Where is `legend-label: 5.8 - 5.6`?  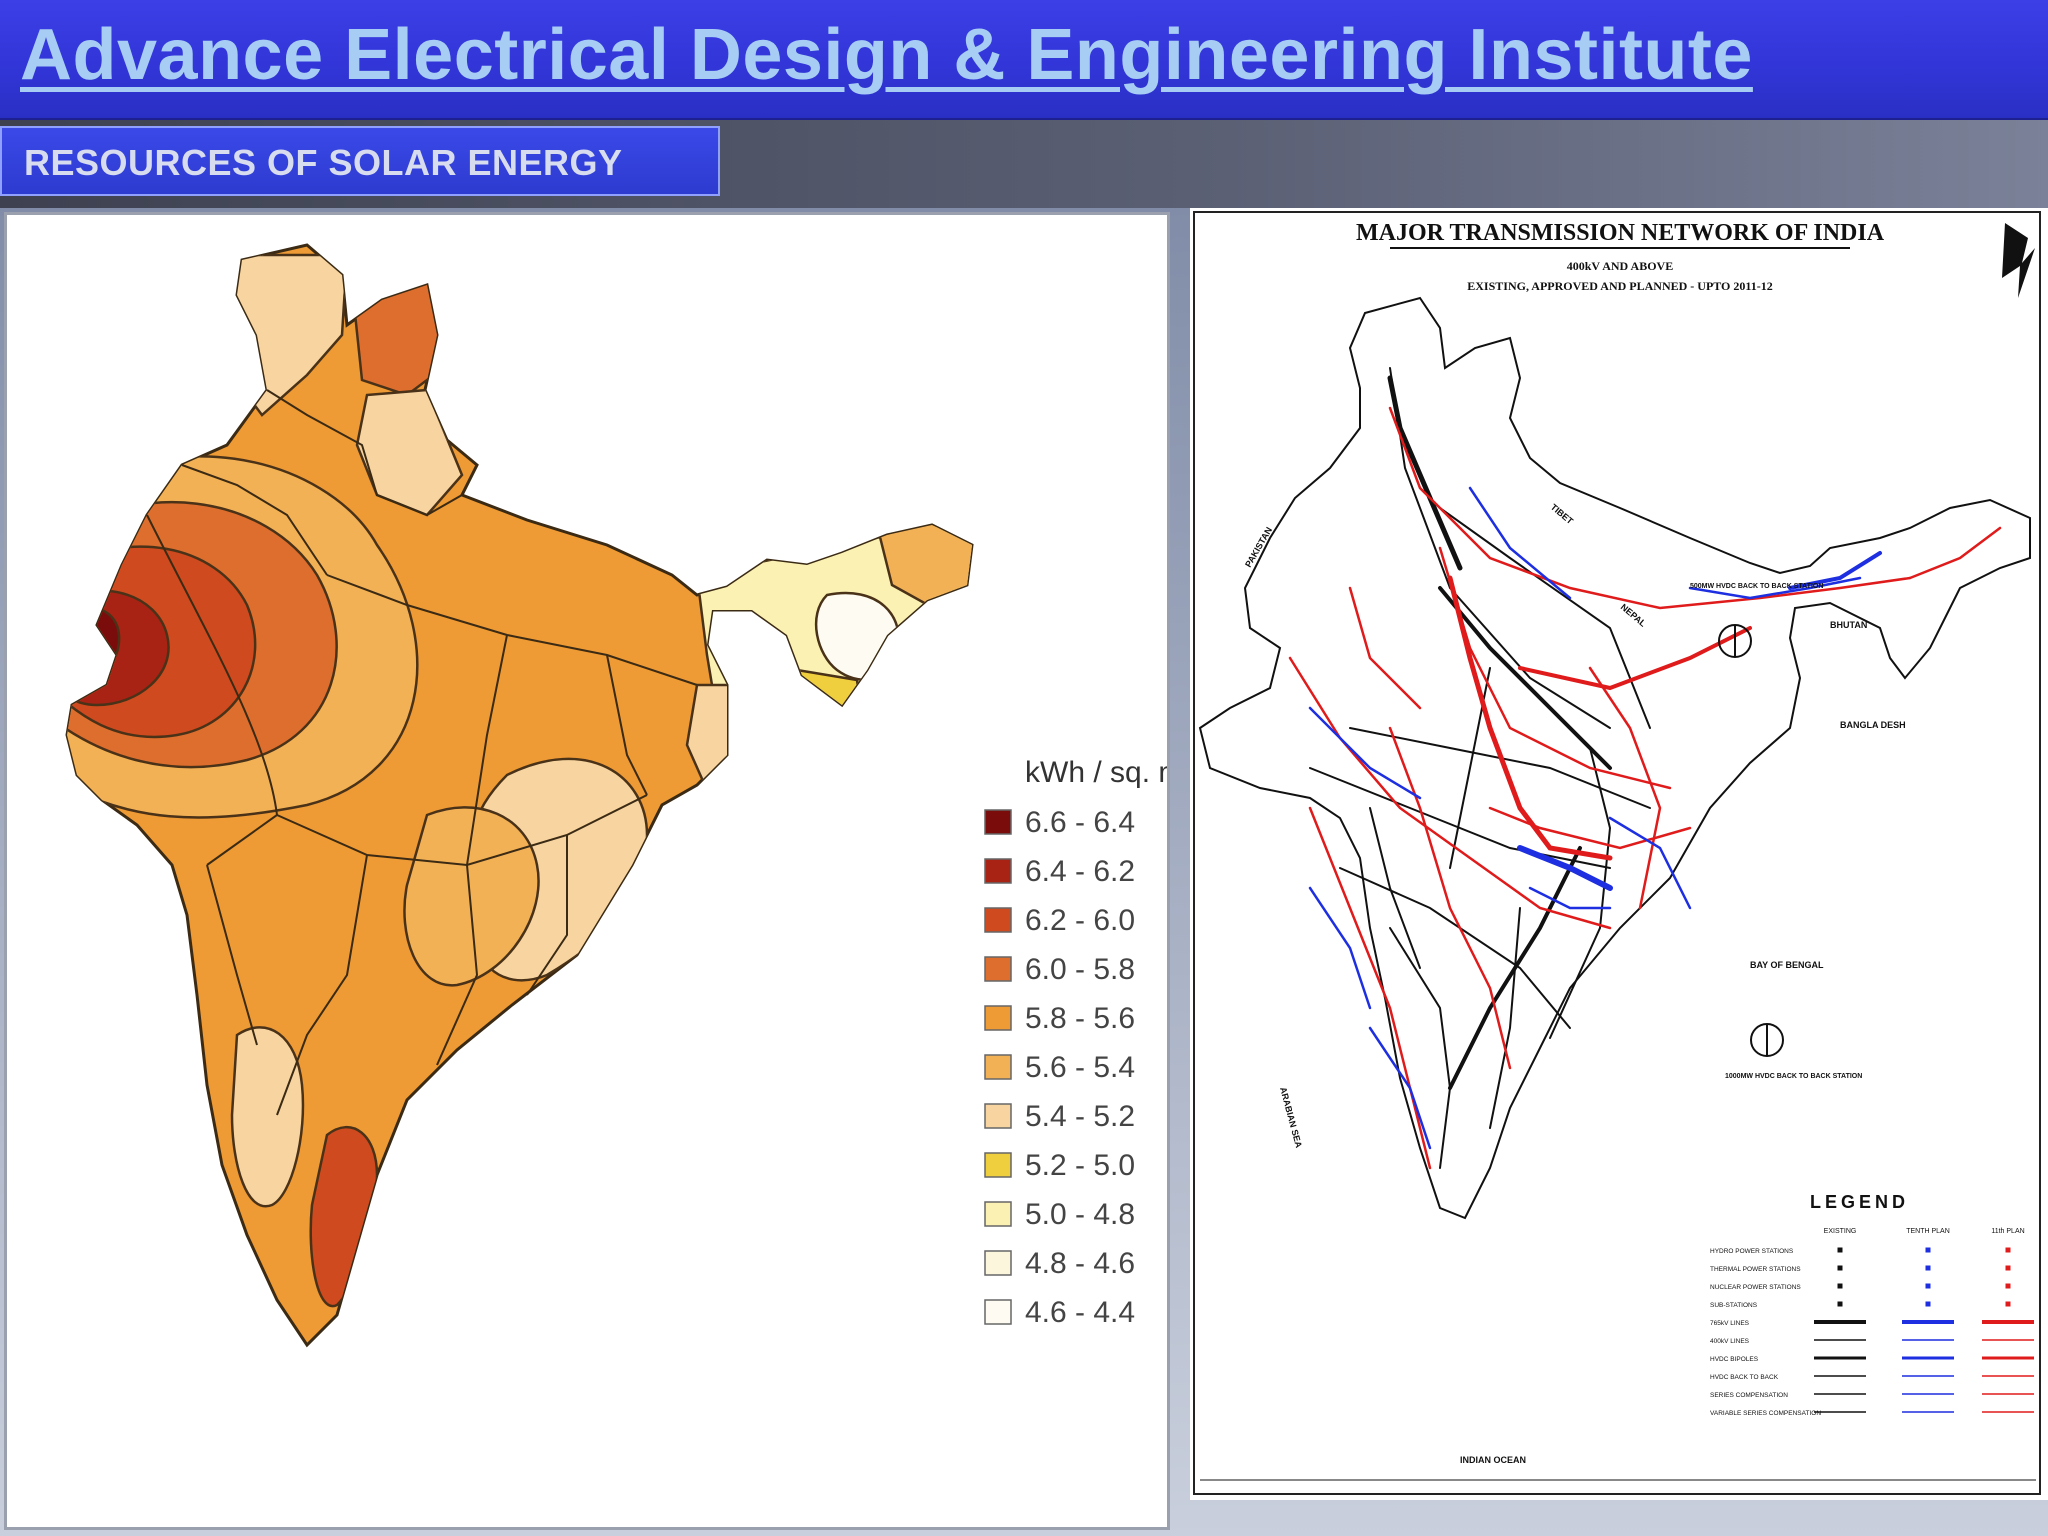 legend-label: 5.8 - 5.6 is located at coordinates (1080, 1018).